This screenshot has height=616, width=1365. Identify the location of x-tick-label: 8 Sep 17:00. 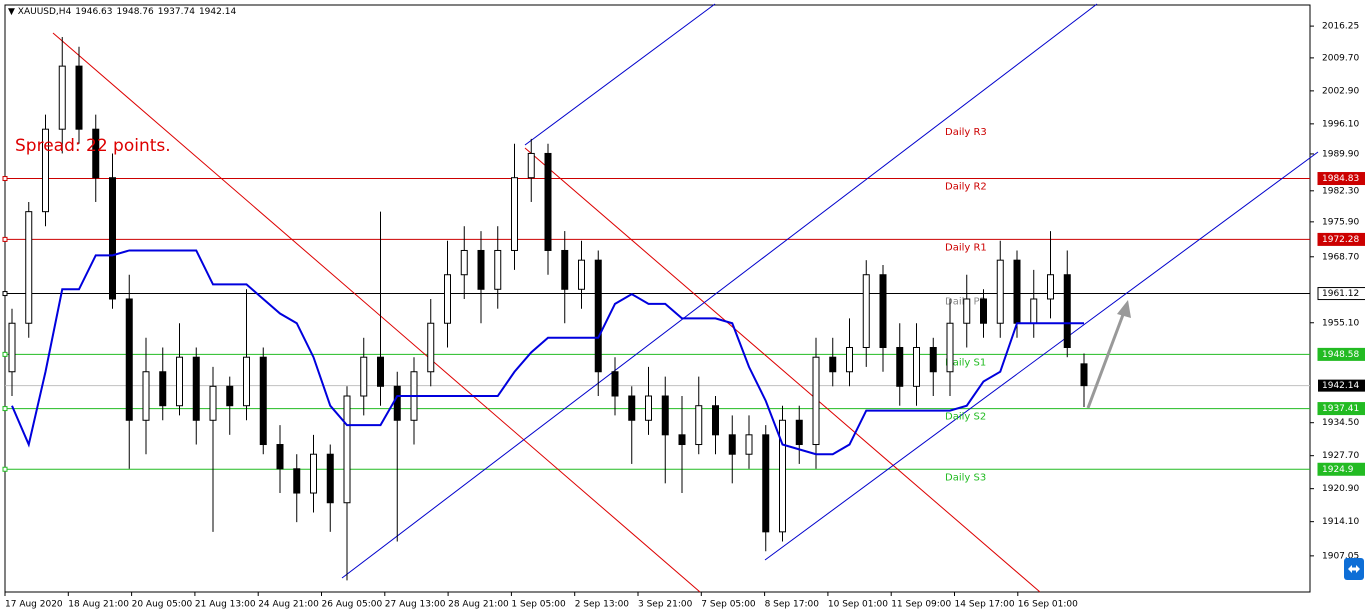
(792, 605).